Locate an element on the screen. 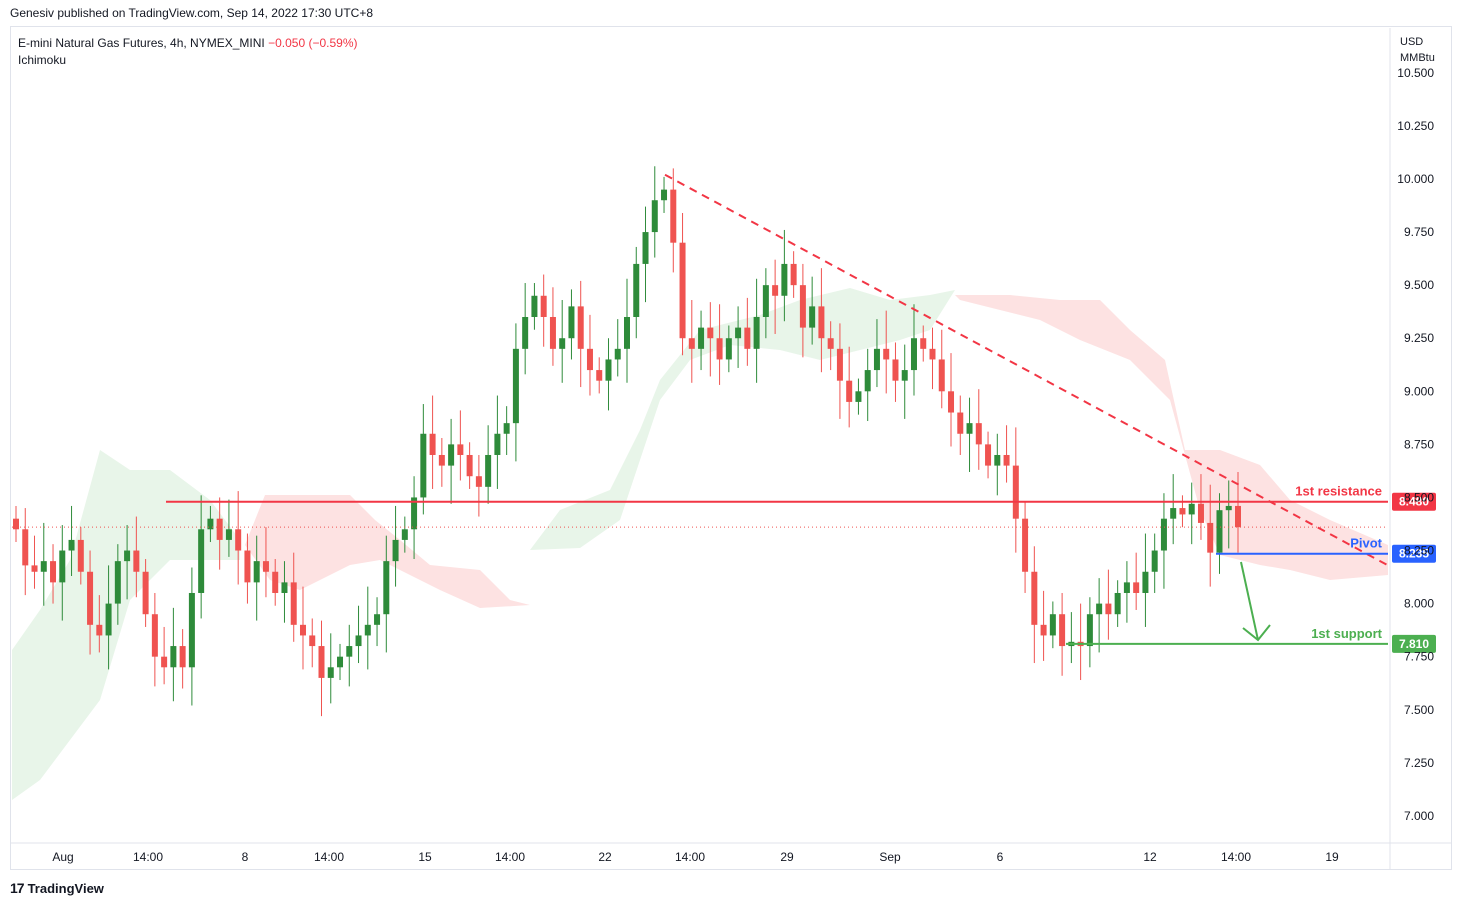  indicator-name: Ichimoku is located at coordinates (42, 60).